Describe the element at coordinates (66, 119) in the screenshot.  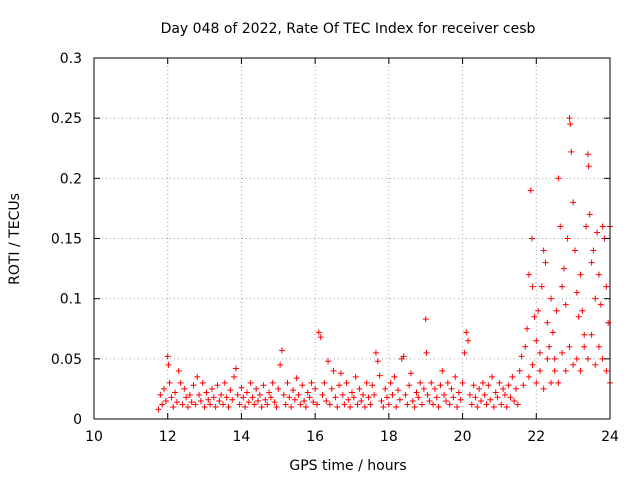
I see `y-tick-label: 0.25` at that location.